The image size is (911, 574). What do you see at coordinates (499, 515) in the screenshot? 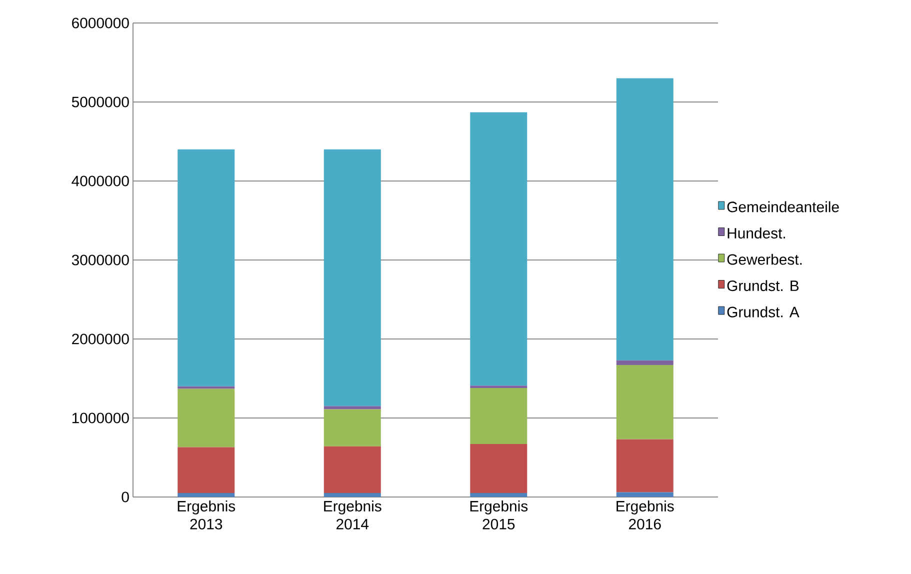
I see `x-tick-label: Ergebnis 2015` at bounding box center [499, 515].